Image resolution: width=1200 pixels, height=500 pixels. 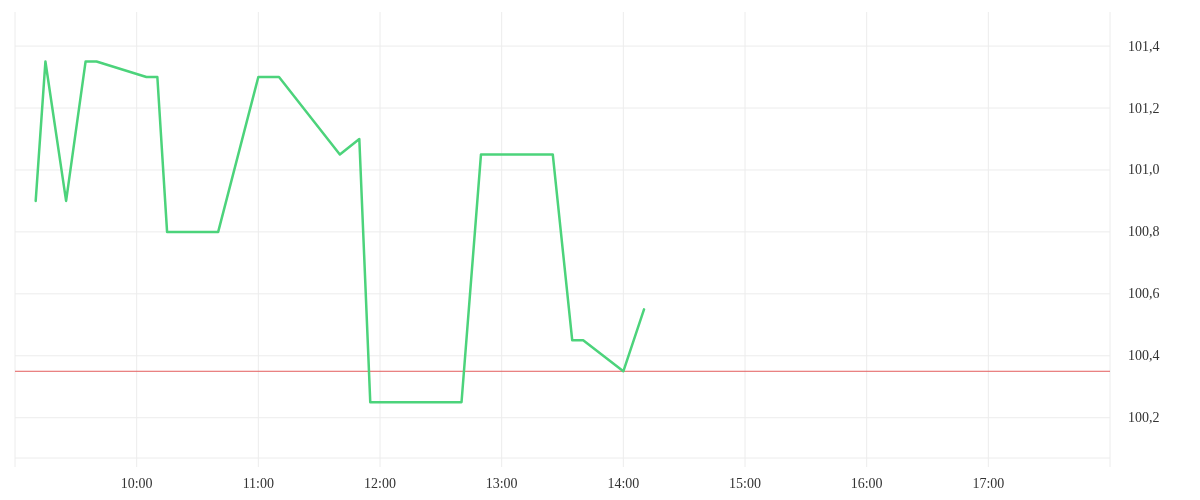 I want to click on x-tick-label: 13:00, so click(x=501, y=483).